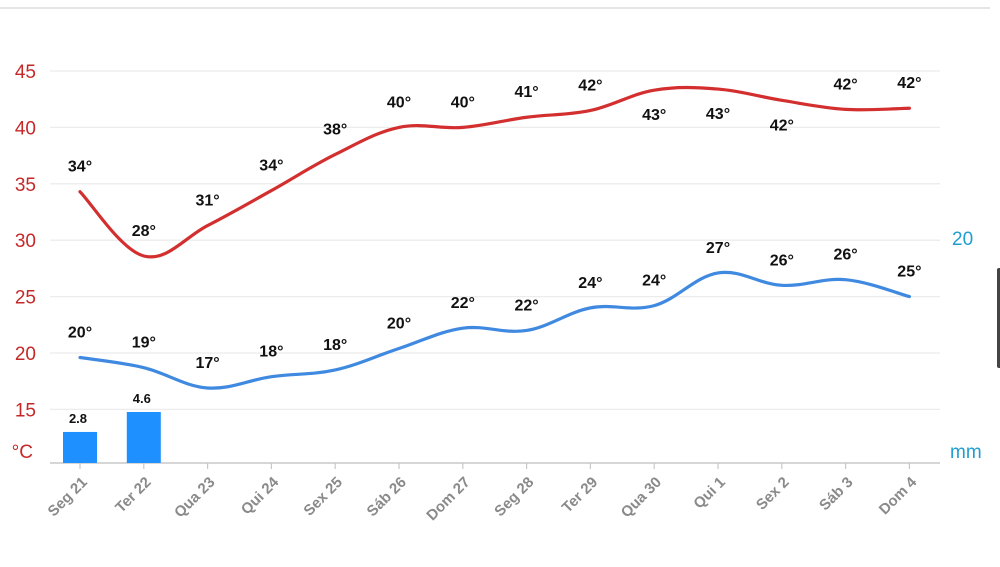 Image resolution: width=1000 pixels, height=567 pixels. Describe the element at coordinates (526, 92) in the screenshot. I see `data-label-max: 41°` at that location.